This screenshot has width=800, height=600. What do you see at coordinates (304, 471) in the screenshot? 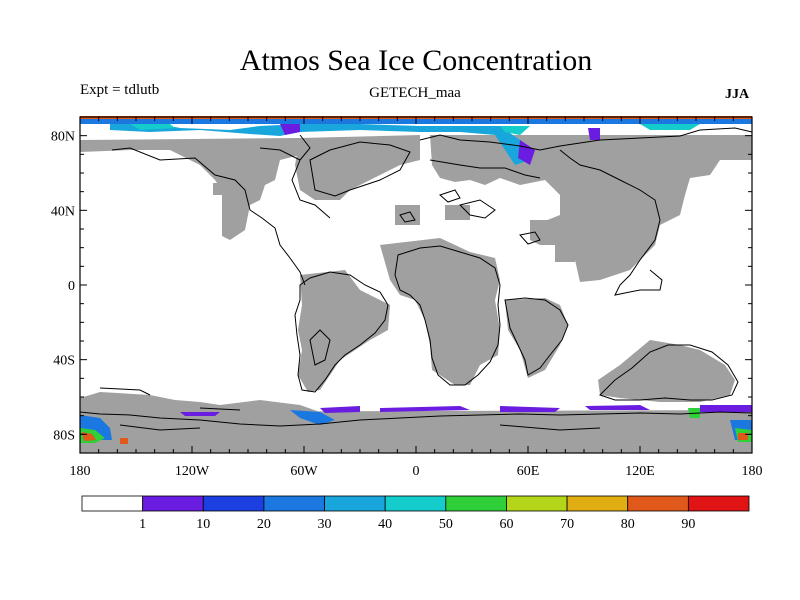
I see `lon-tick-label: 60W` at bounding box center [304, 471].